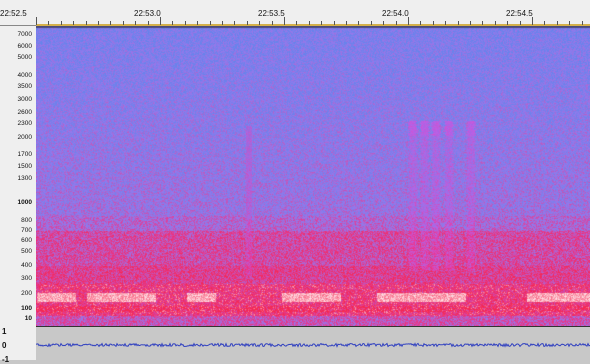  What do you see at coordinates (4, 345) in the screenshot?
I see `amplitude-label: 0` at bounding box center [4, 345].